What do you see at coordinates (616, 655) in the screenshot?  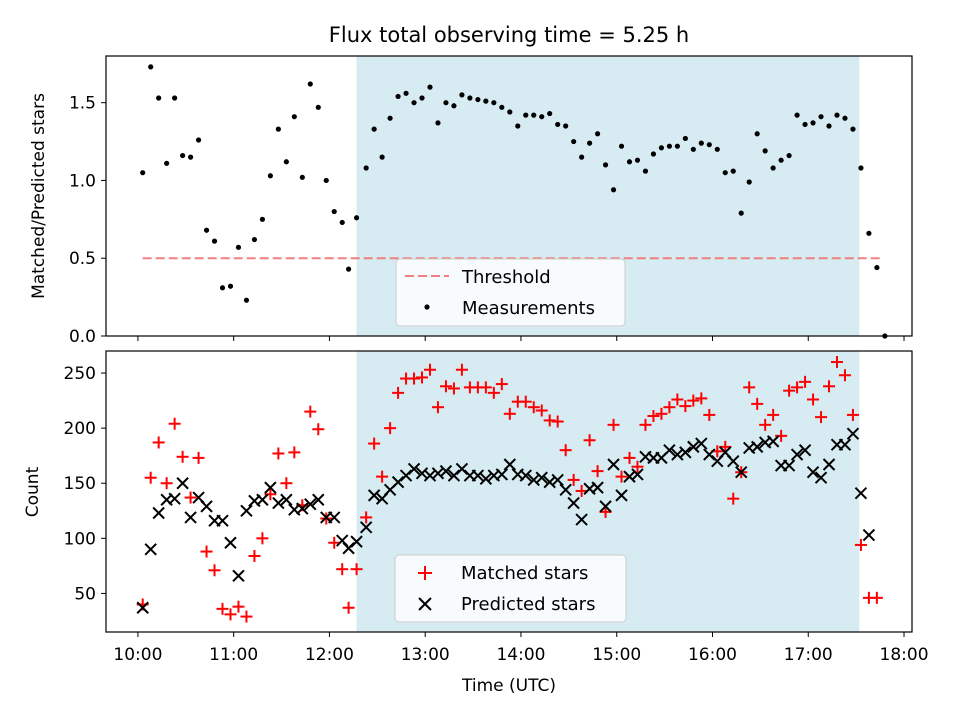 I see `x-tick-label: 15:00` at bounding box center [616, 655].